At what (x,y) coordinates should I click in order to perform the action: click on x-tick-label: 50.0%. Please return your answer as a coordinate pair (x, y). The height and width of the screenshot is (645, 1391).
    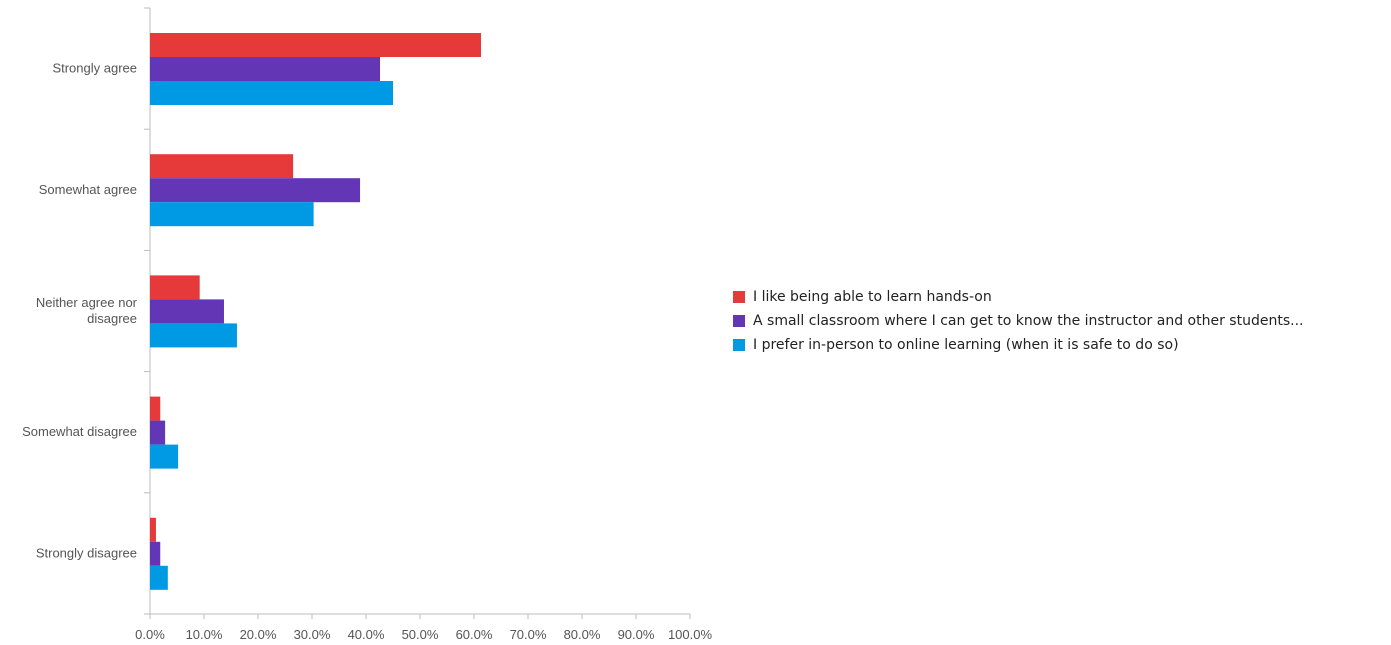
    Looking at the image, I should click on (420, 634).